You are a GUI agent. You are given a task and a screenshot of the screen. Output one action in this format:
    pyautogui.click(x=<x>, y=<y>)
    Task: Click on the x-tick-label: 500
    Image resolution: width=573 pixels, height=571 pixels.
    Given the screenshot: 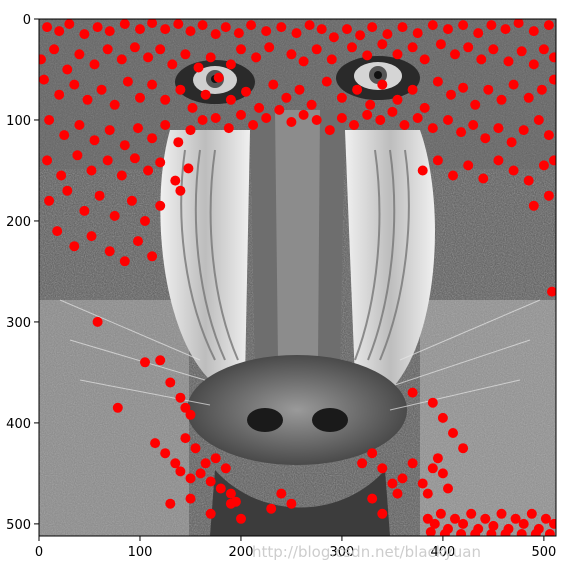 What is the action you would take?
    pyautogui.click(x=543, y=552)
    